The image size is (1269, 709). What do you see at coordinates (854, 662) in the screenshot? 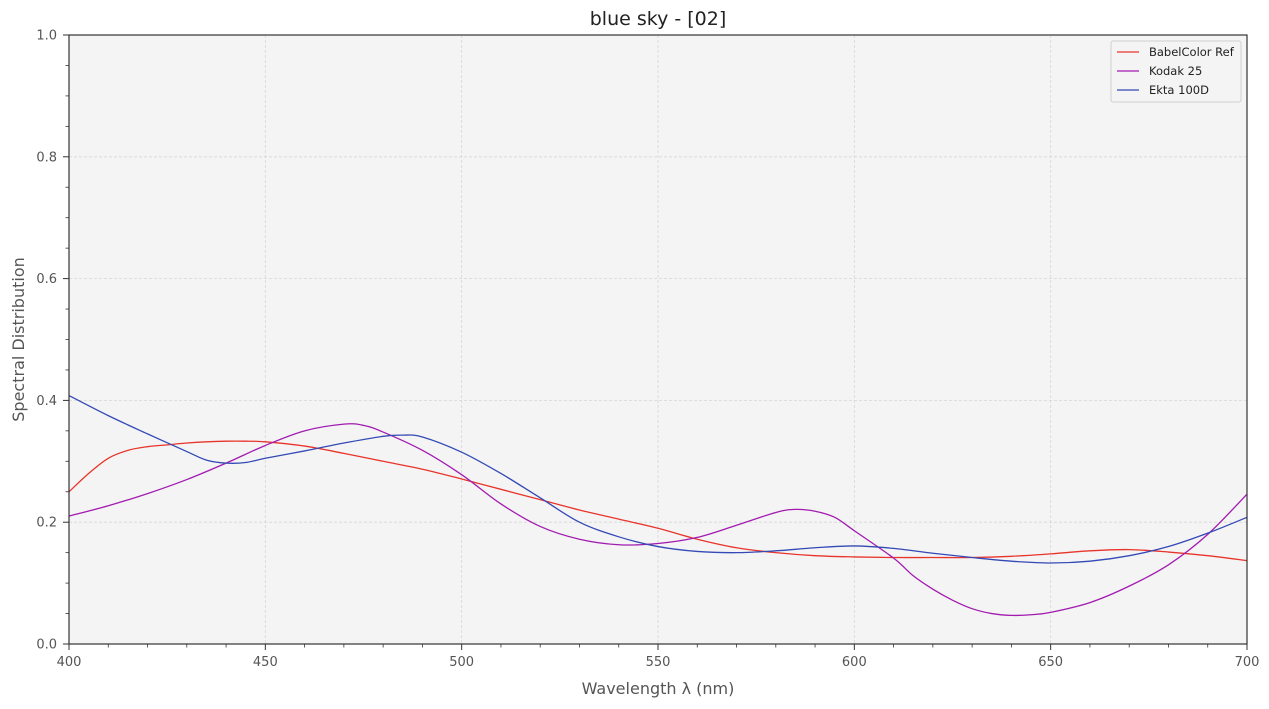
I see `x-tick-label: 600` at bounding box center [854, 662].